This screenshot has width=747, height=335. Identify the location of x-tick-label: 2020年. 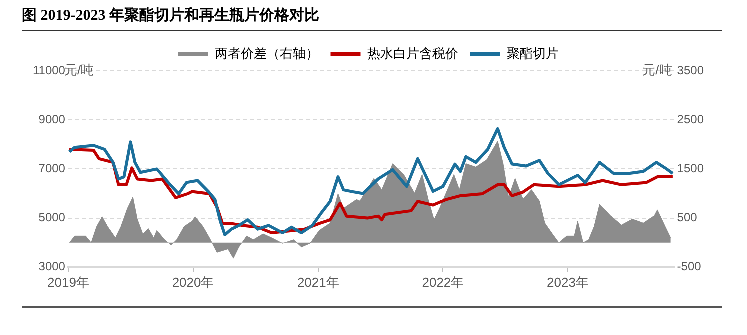
(193, 282).